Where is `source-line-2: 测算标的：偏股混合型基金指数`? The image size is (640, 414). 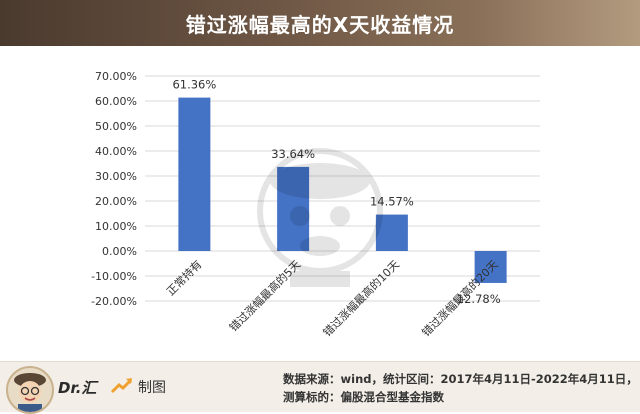
source-line-2: 测算标的：偏股混合型基金指数 is located at coordinates (363, 397).